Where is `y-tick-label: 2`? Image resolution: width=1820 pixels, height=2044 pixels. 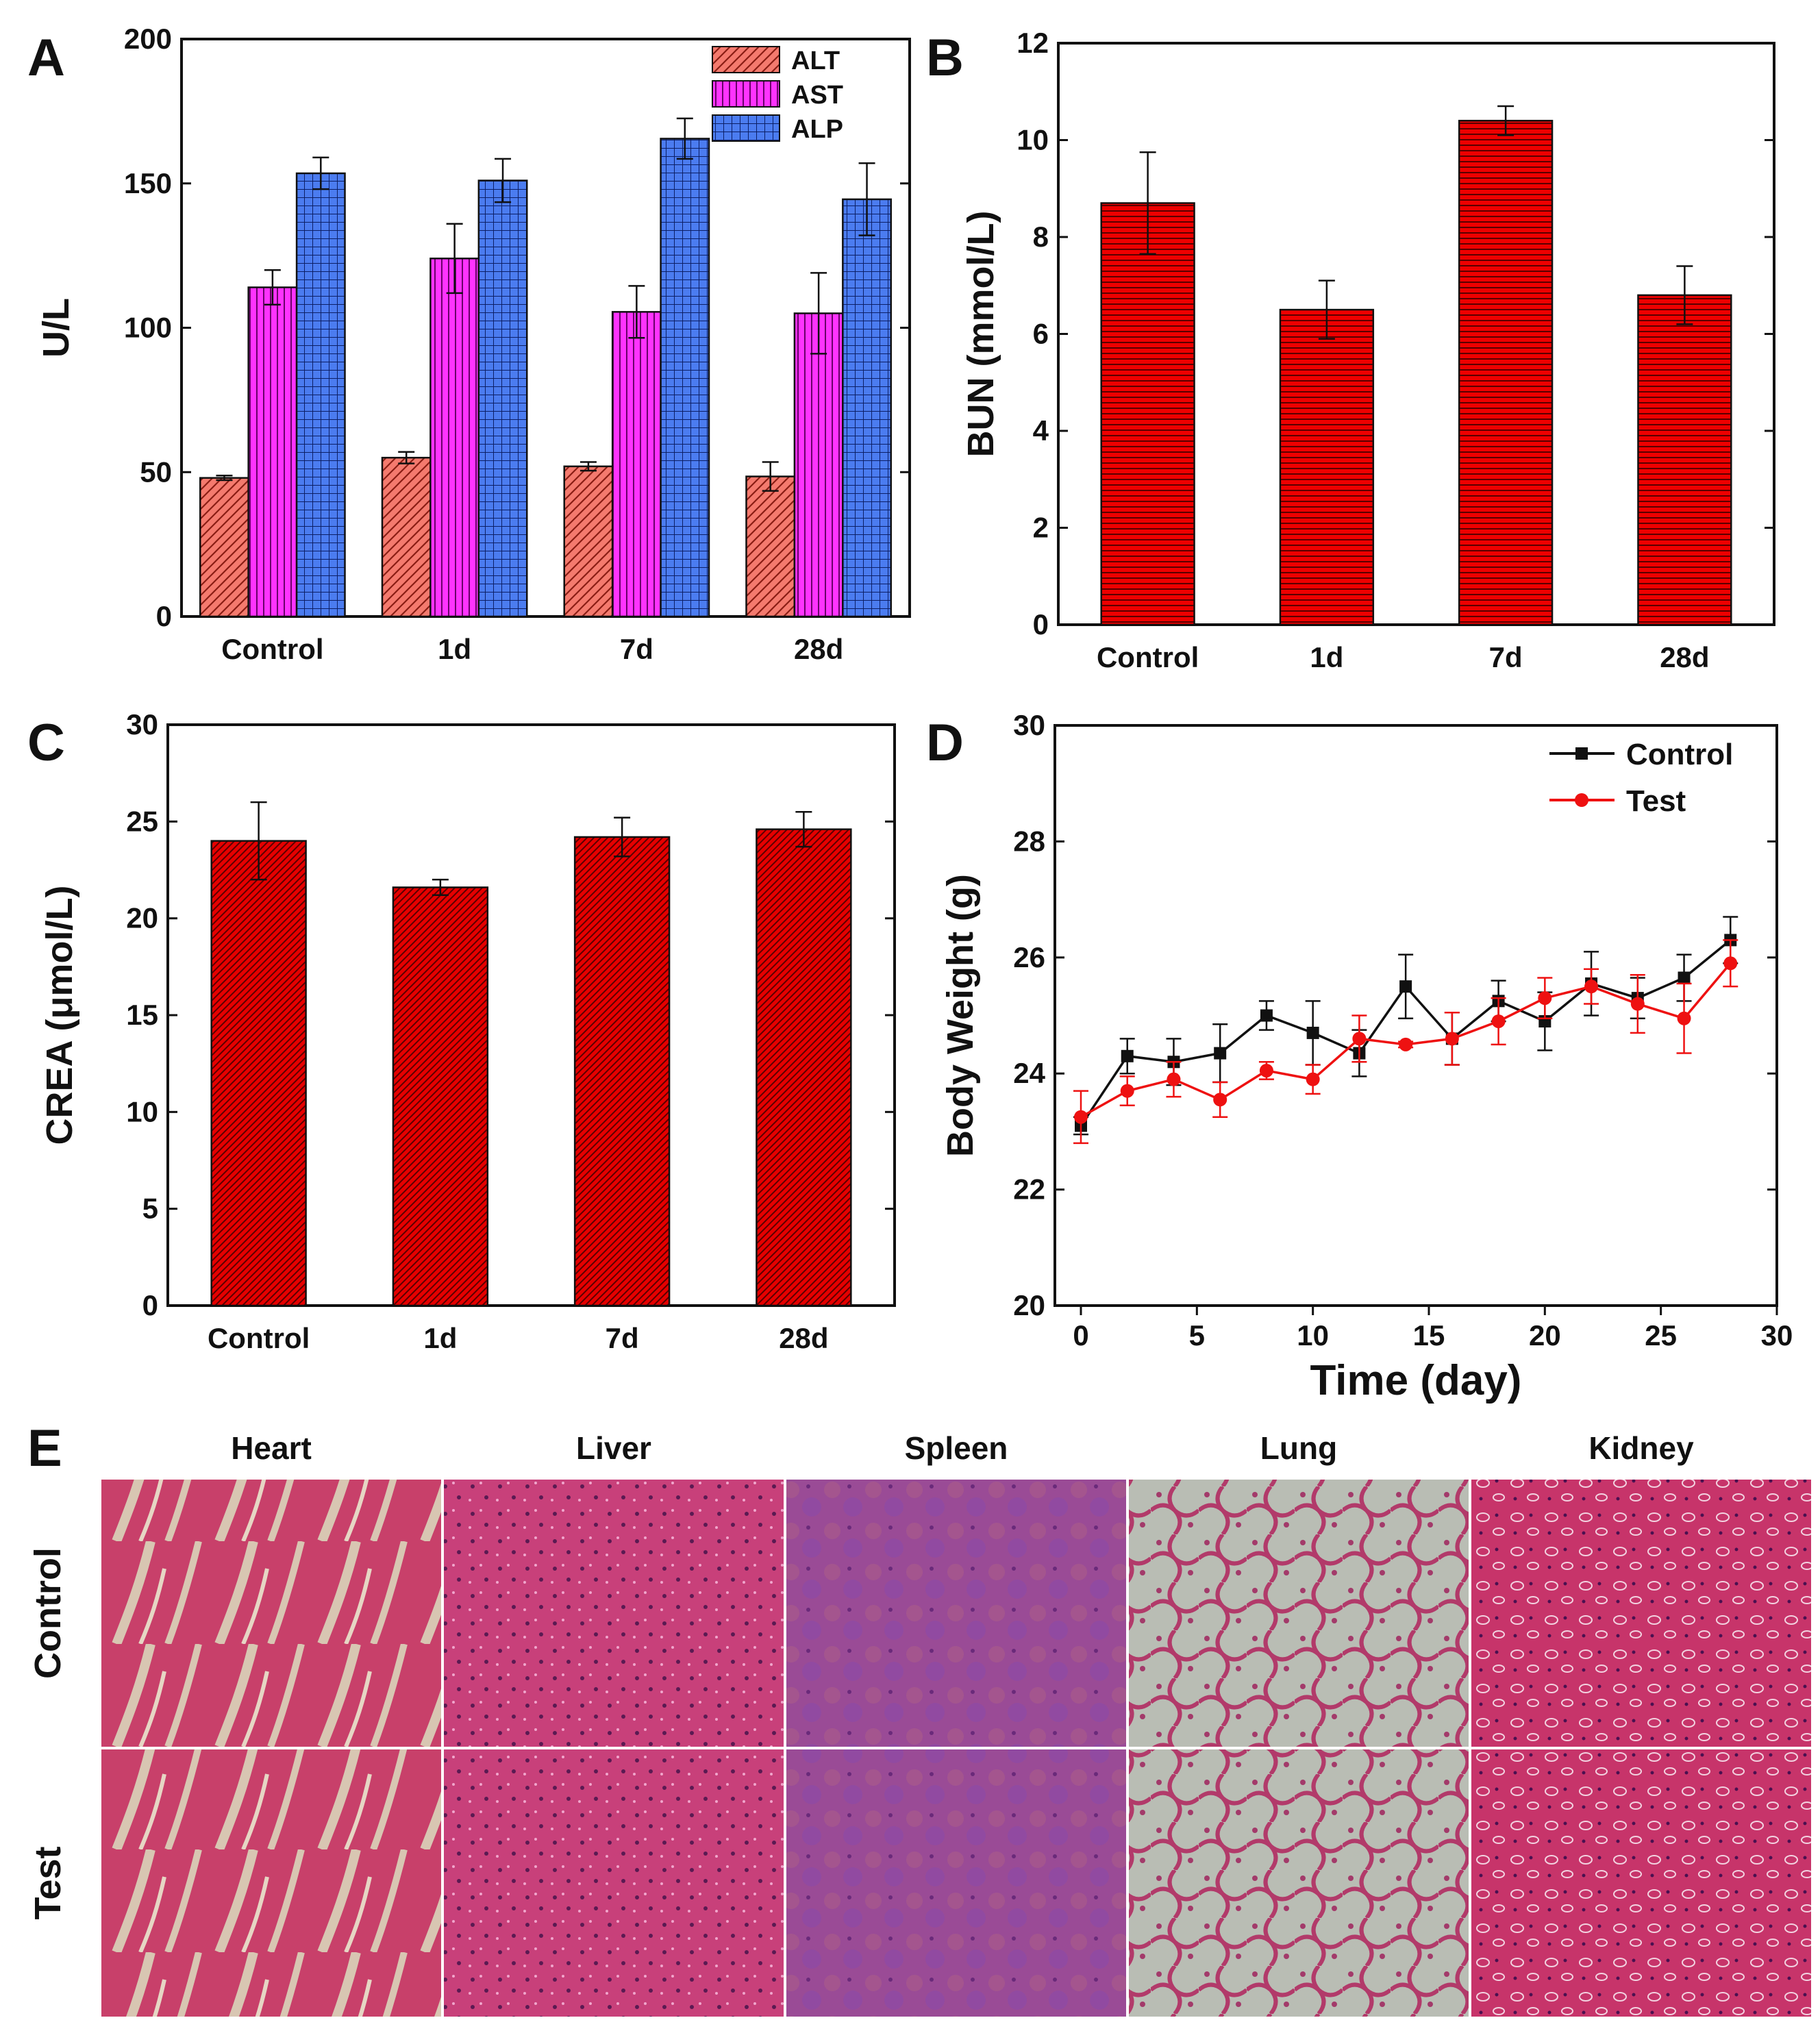 y-tick-label: 2 is located at coordinates (1041, 528).